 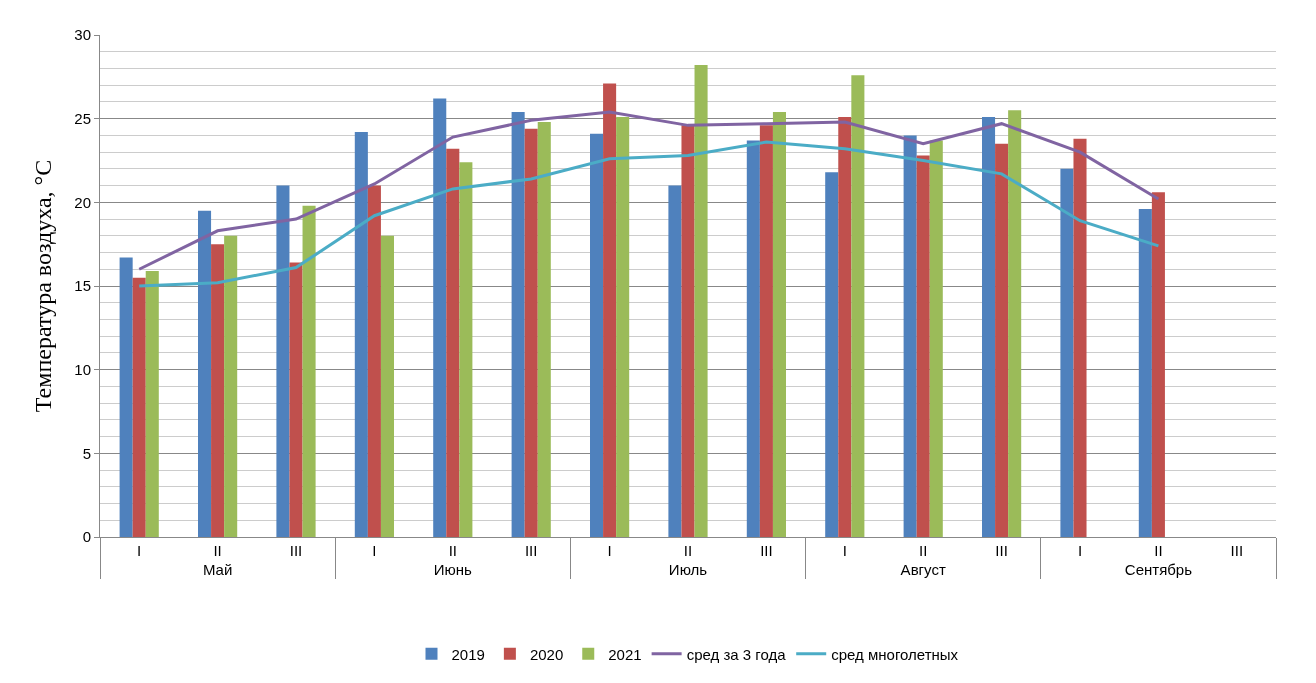 I want to click on y-tick-label: 10, so click(x=82, y=369).